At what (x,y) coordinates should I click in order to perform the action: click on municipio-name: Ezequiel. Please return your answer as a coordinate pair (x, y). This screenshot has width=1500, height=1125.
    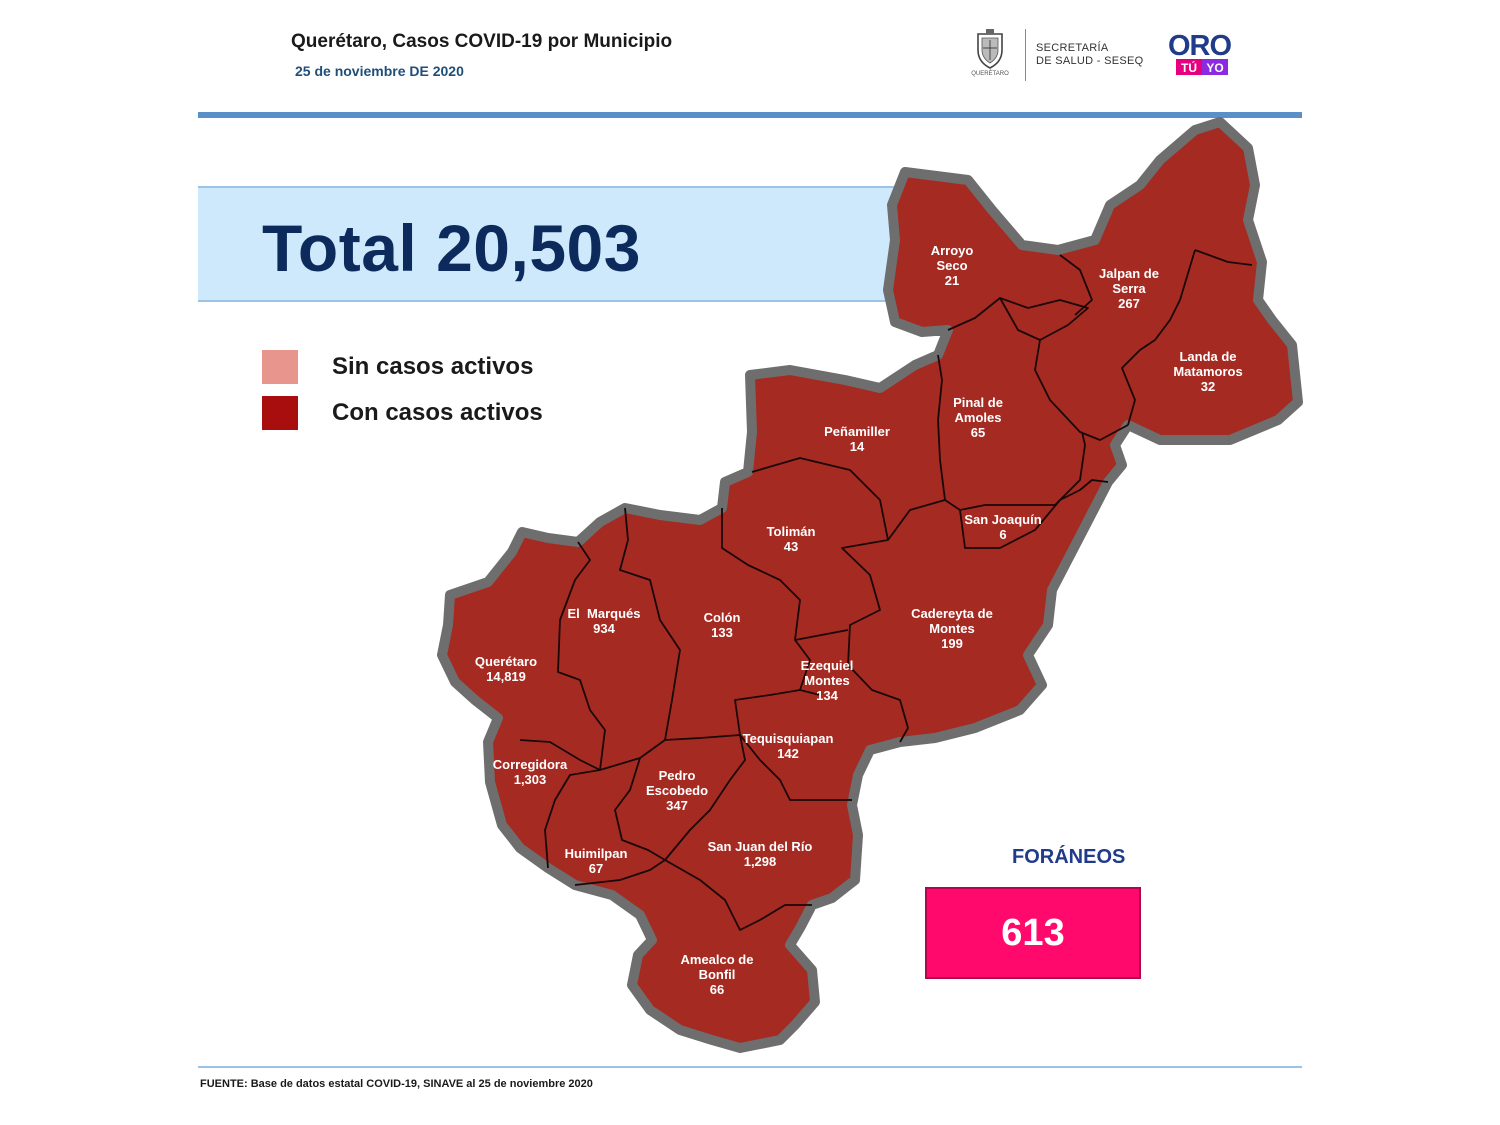
    Looking at the image, I should click on (827, 665).